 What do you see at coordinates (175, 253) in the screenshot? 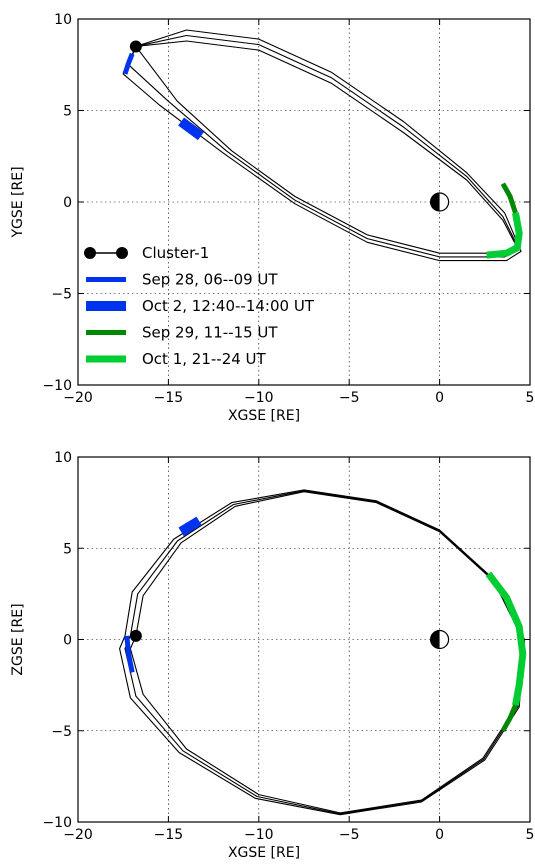
I see `legend-label: Cluster-1` at bounding box center [175, 253].